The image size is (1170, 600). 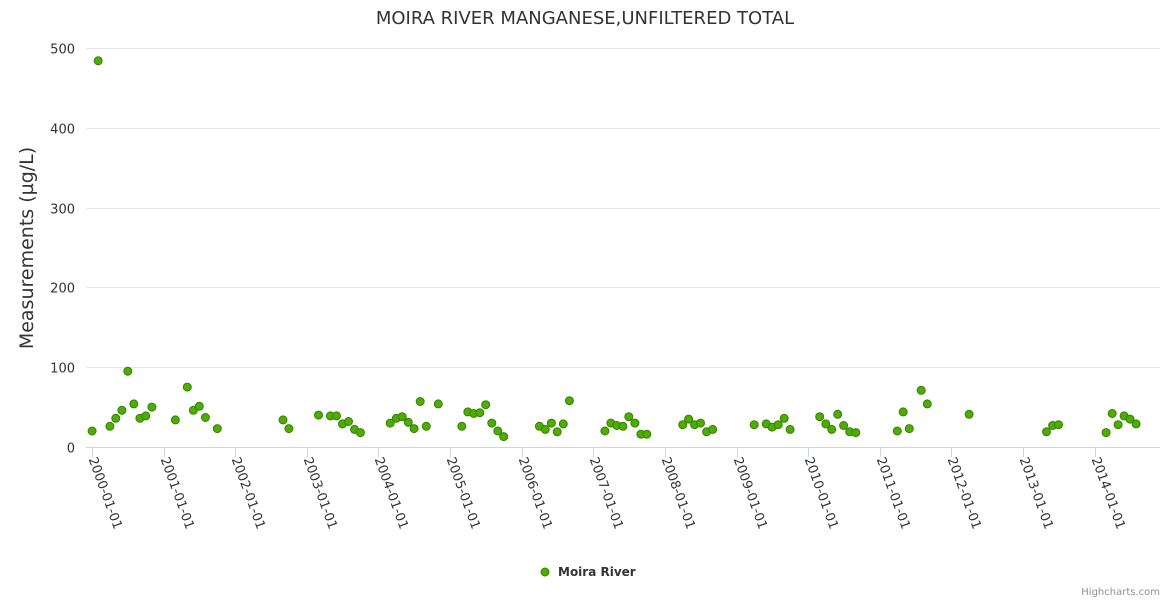 I want to click on x-tick-label: 2010-01-01, so click(x=821, y=493).